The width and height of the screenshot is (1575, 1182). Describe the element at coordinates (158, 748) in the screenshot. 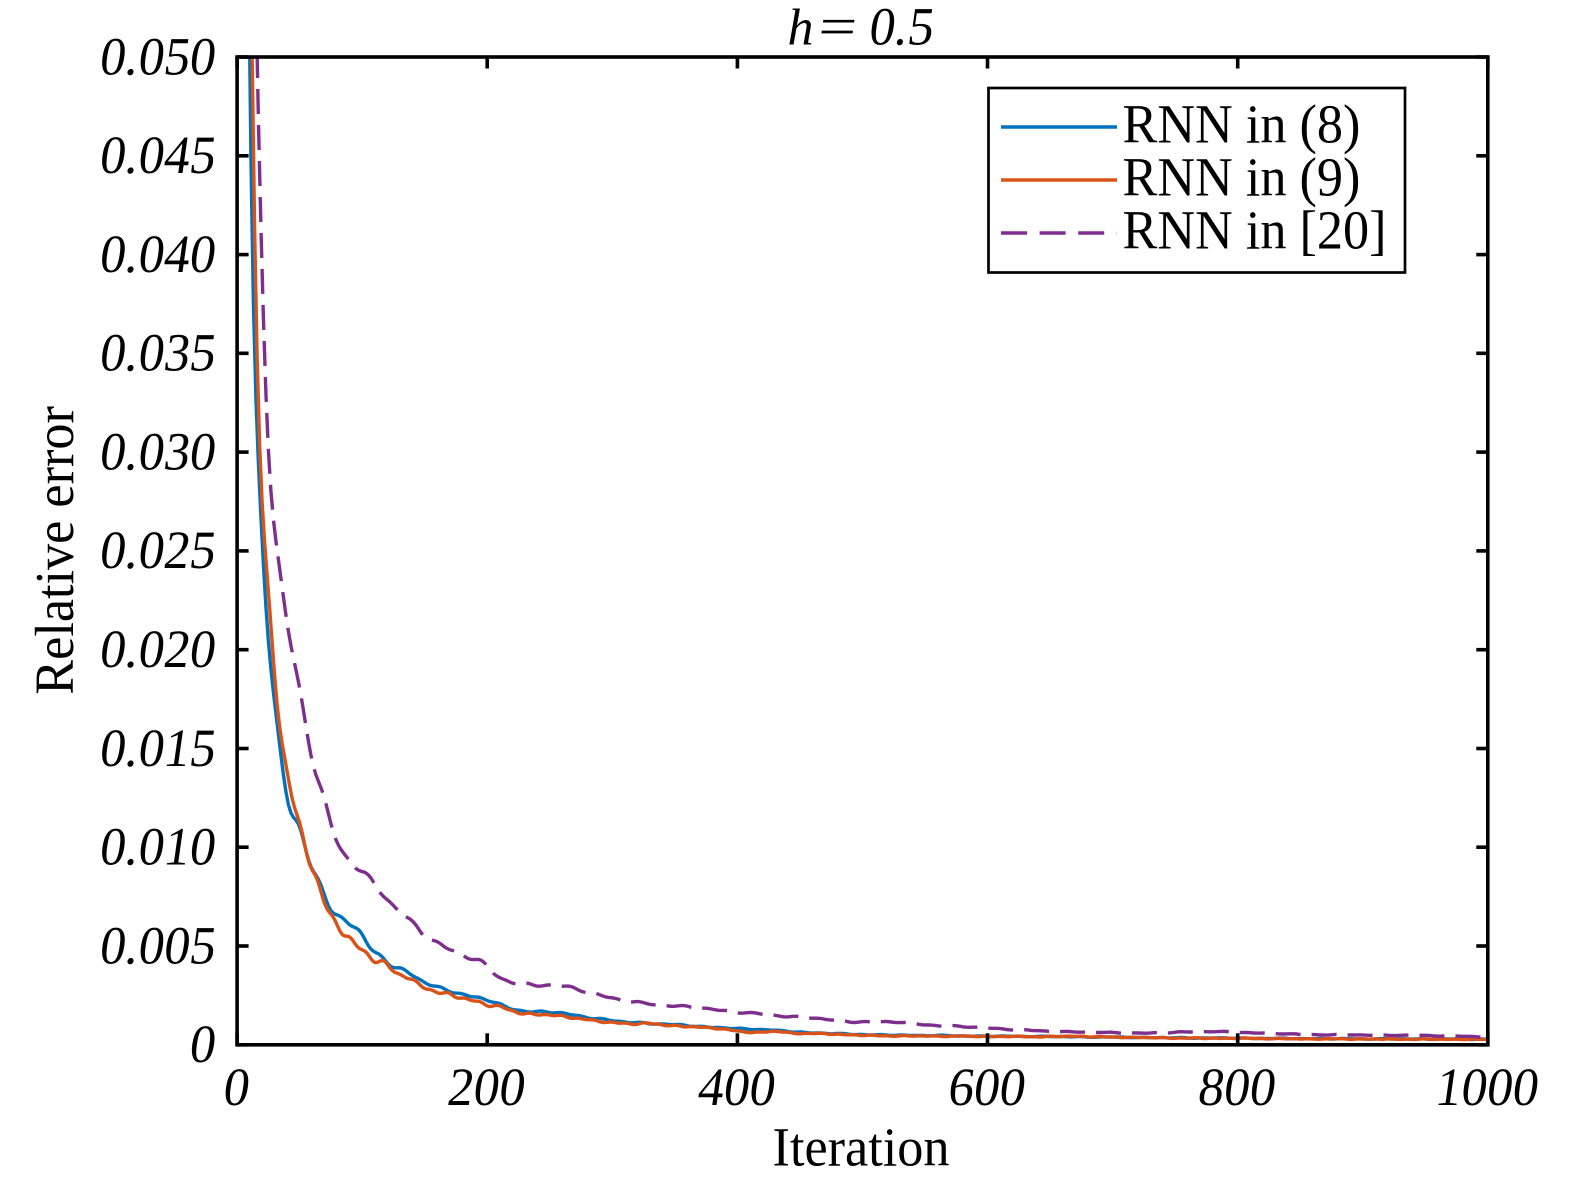

I see `svg-text: 0.015` at that location.